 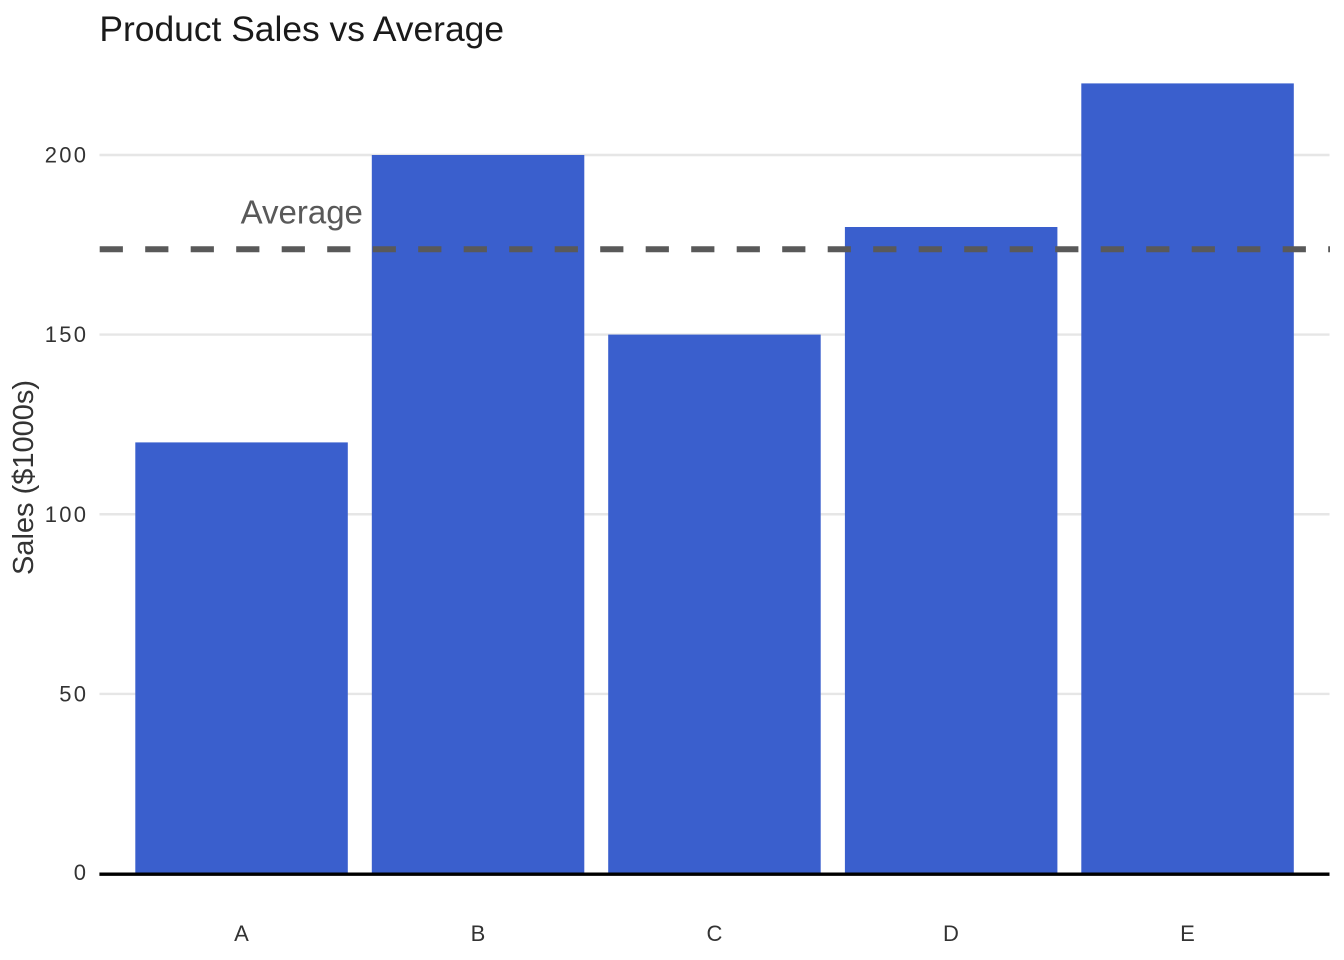 I want to click on svg-text: 100, so click(x=67, y=514).